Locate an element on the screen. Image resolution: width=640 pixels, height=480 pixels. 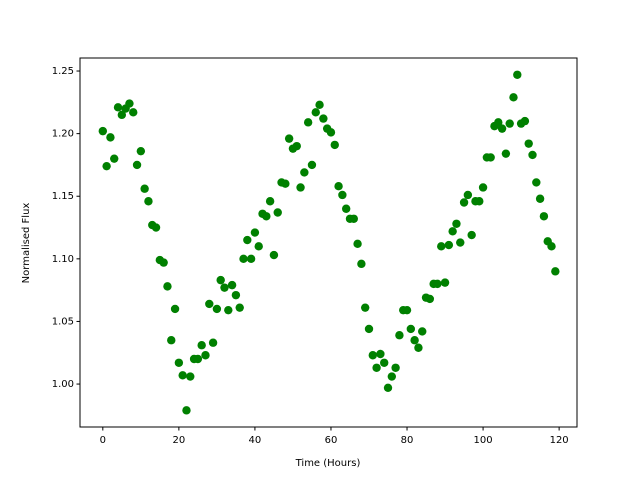
y-tick-label: 1.00 is located at coordinates (63, 384).